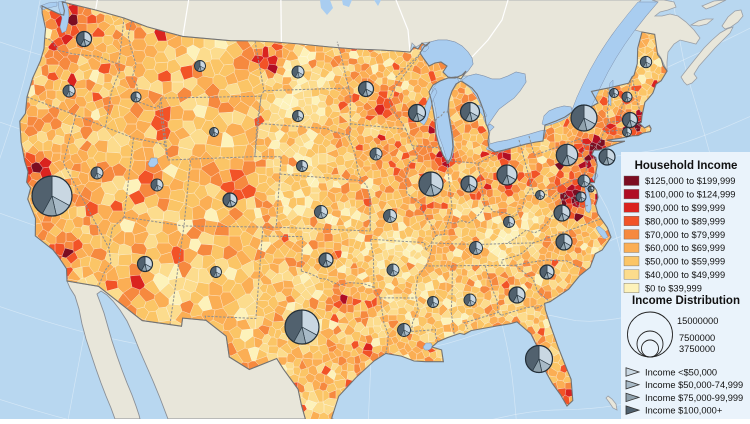  Describe the element at coordinates (685, 275) in the screenshot. I see `svg-text: $40,000 to $49,999` at that location.